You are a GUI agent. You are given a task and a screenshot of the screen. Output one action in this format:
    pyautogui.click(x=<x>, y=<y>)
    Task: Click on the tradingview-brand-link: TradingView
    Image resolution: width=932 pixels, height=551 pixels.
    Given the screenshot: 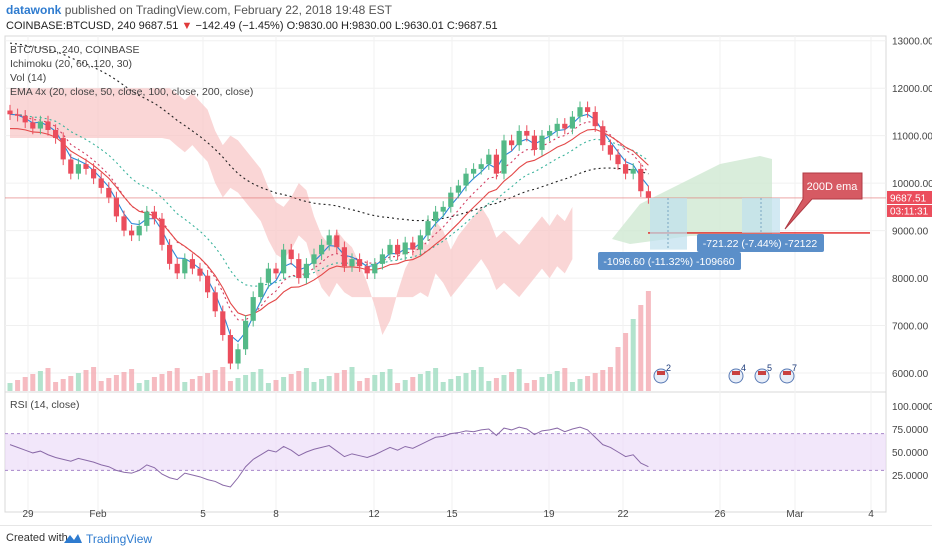 What is the action you would take?
    pyautogui.click(x=119, y=539)
    